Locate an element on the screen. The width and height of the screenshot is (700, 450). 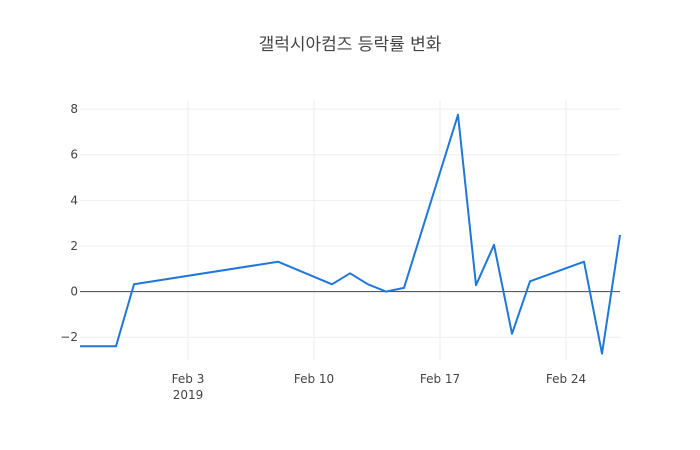
y-tick-label: 8 is located at coordinates (74, 109).